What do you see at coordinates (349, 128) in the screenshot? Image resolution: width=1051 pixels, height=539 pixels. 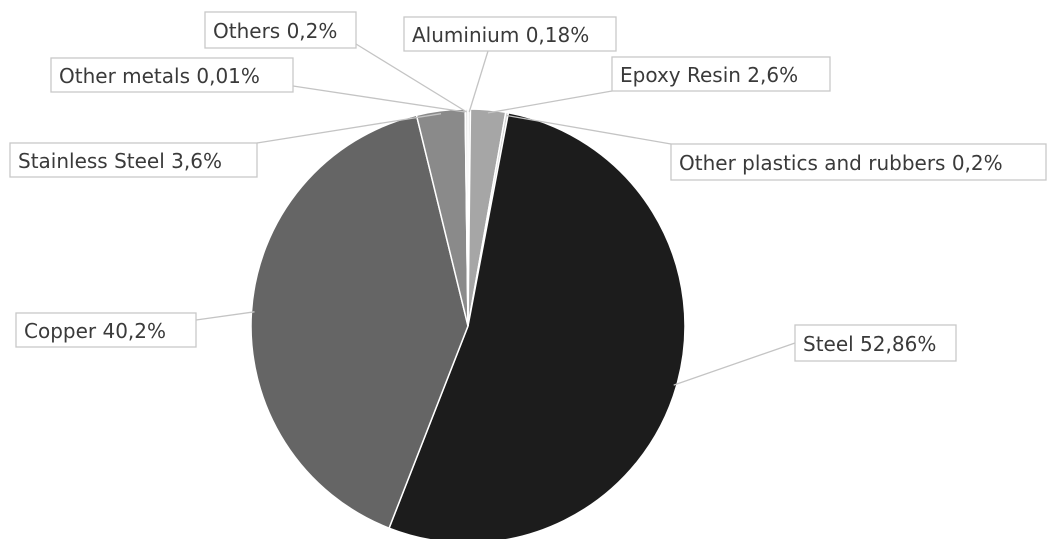 I see `leader-line-stainless-steel` at bounding box center [349, 128].